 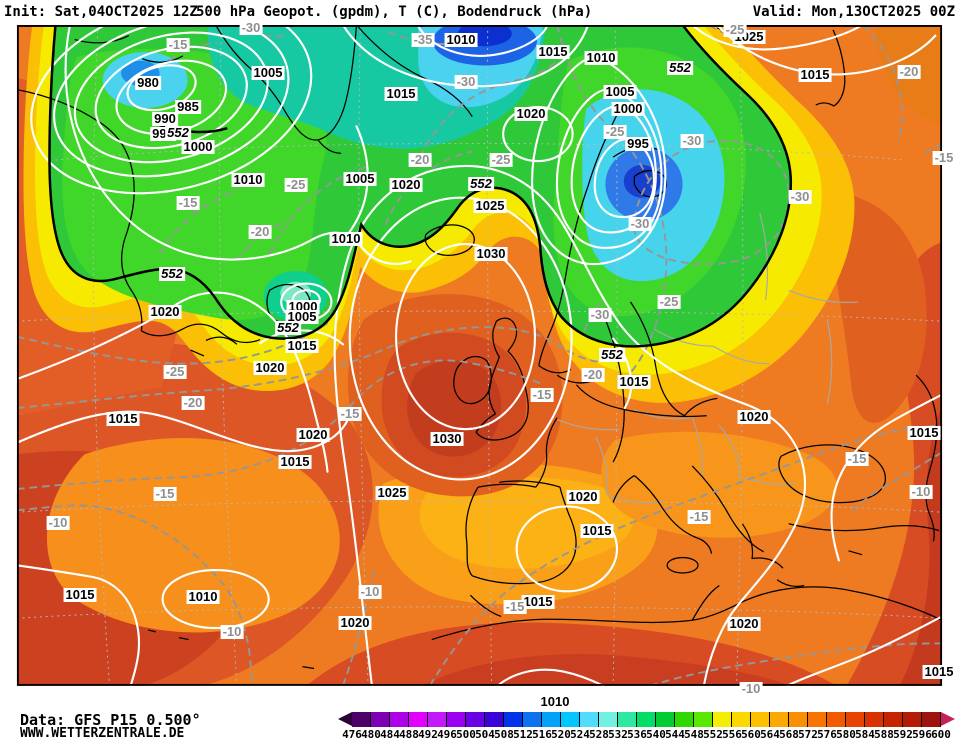 What do you see at coordinates (165, 118) in the screenshot?
I see `pressure-label: 990` at bounding box center [165, 118].